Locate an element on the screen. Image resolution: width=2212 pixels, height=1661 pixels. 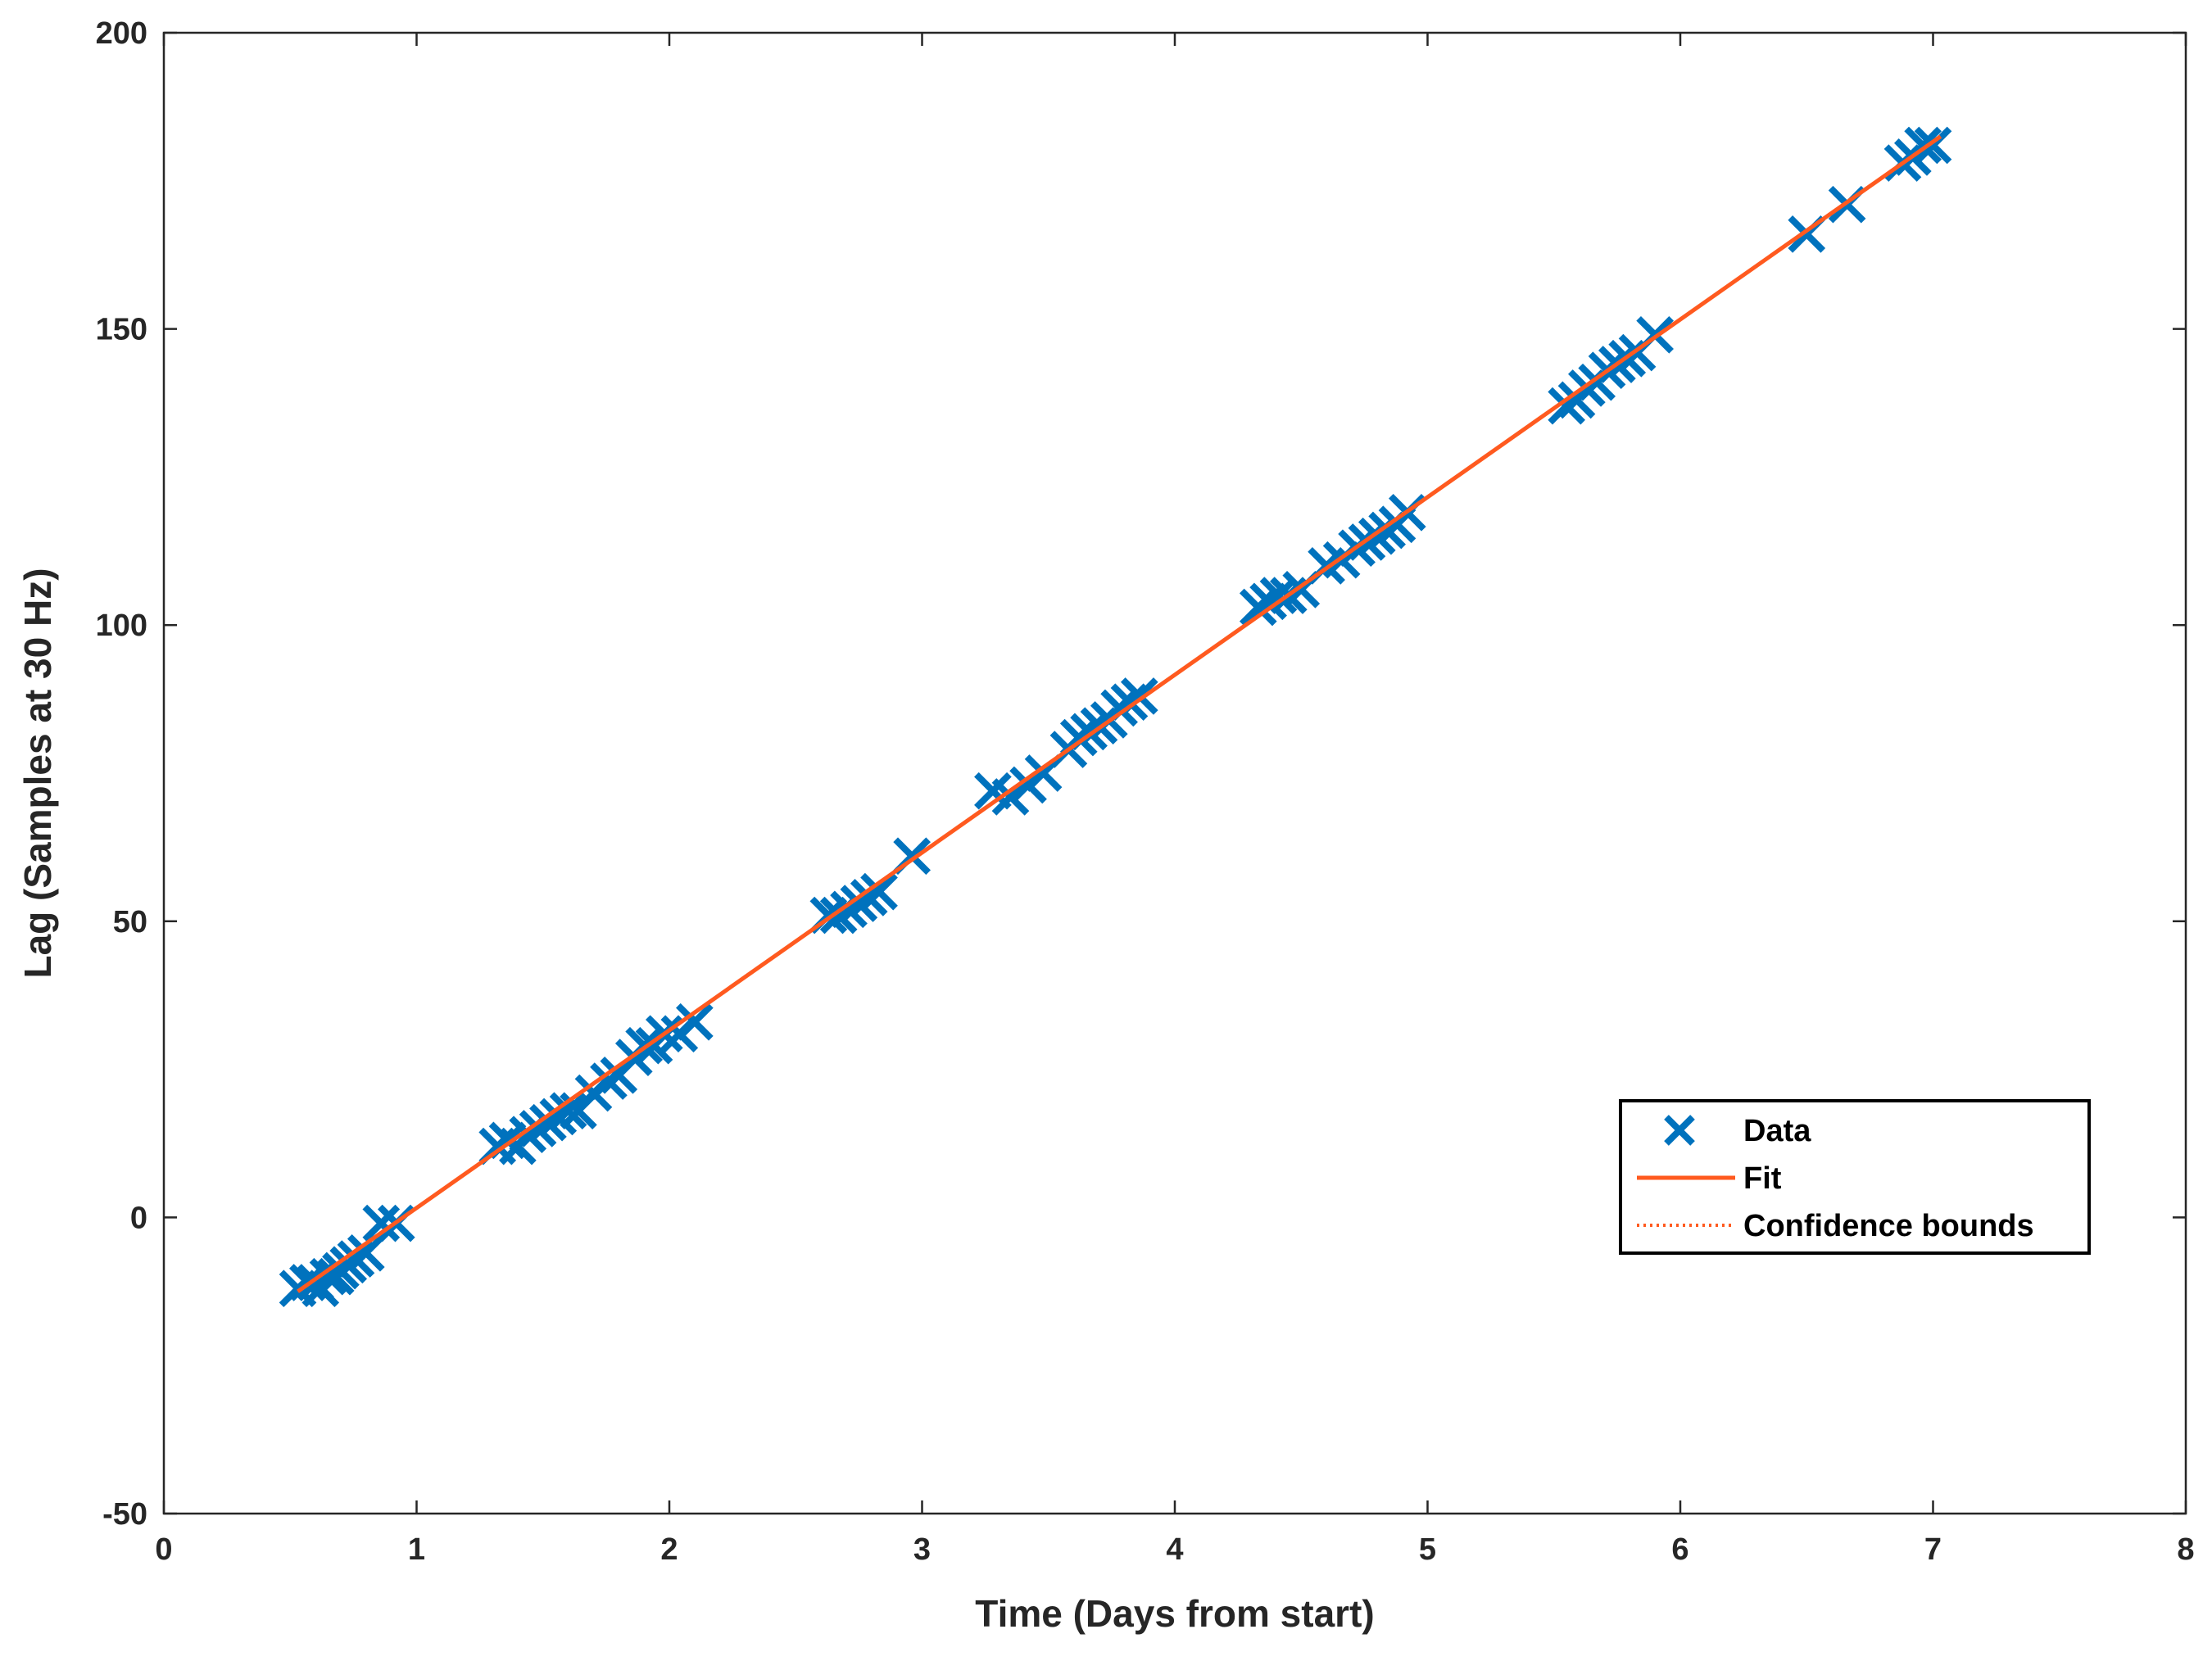
x-tick-label: 3 is located at coordinates (922, 1549).